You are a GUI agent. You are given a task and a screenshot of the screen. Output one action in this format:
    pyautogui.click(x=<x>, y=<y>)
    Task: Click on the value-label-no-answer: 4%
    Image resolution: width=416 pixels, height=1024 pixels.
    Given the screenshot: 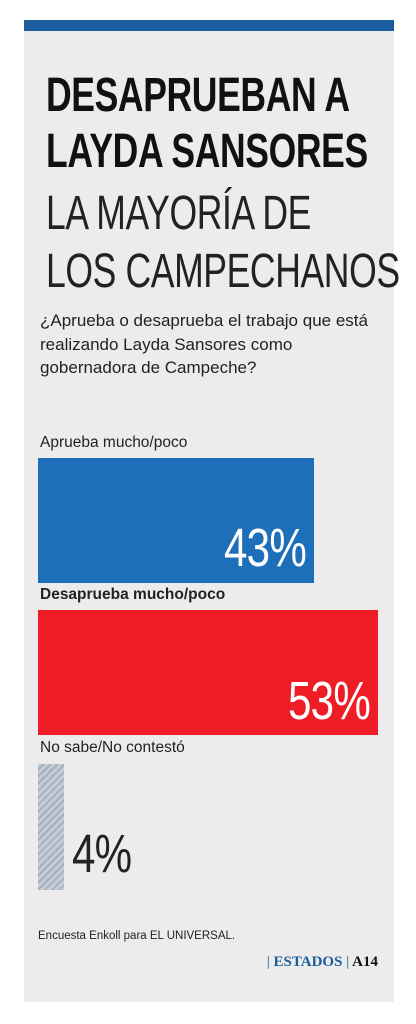 What is the action you would take?
    pyautogui.click(x=102, y=854)
    